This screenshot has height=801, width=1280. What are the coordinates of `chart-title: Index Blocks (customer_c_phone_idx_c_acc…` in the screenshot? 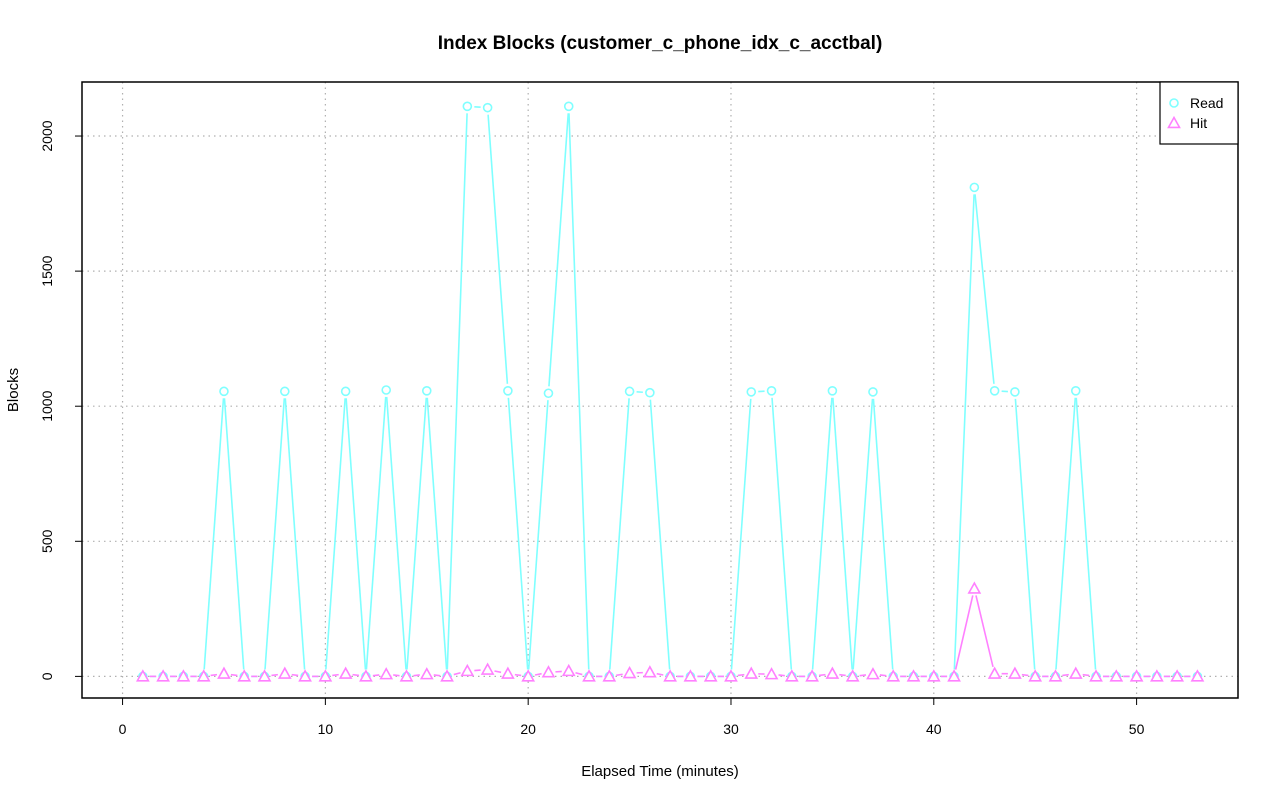 It's located at (660, 43).